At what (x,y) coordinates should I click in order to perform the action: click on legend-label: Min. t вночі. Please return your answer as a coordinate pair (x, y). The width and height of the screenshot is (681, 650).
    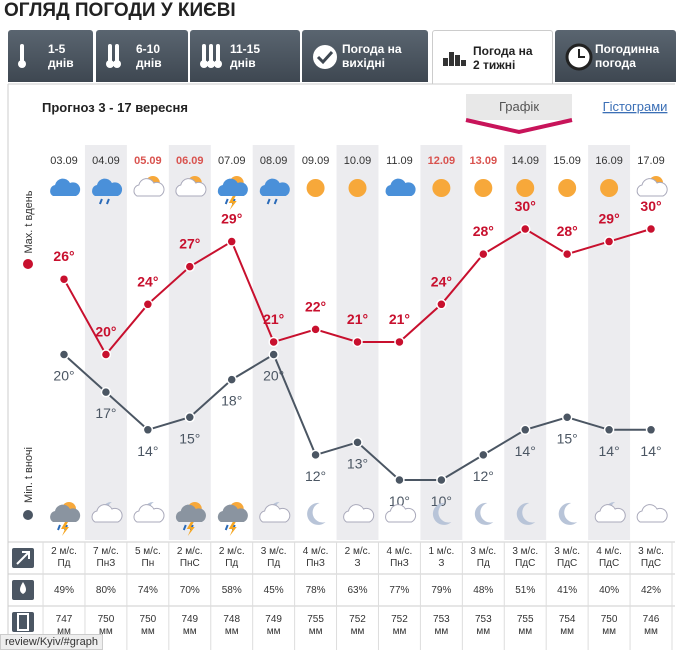
    Looking at the image, I should click on (29, 475).